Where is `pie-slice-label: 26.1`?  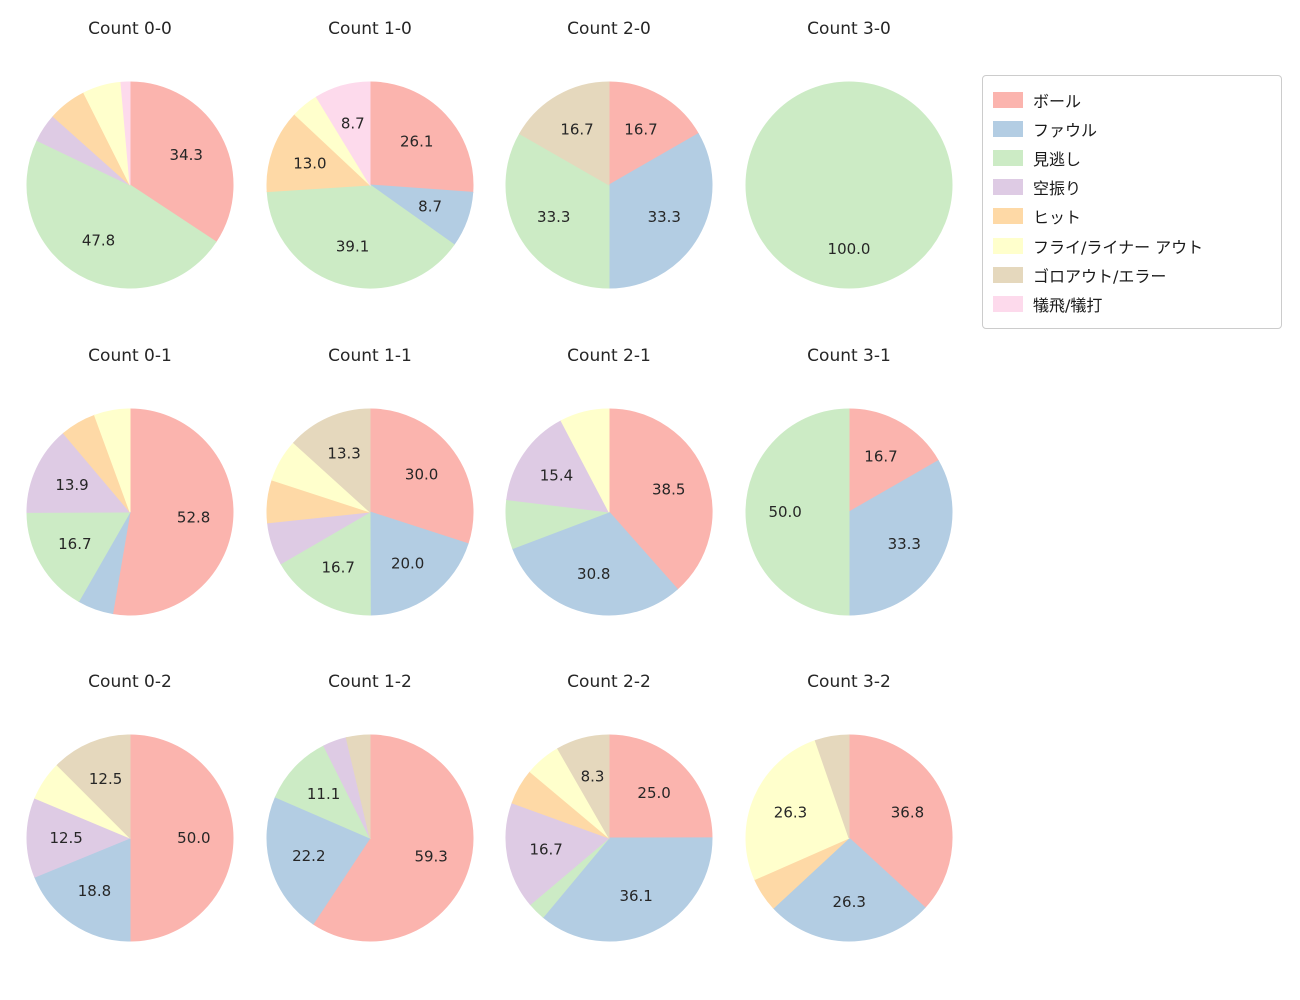
pie-slice-label: 26.1 is located at coordinates (416, 141).